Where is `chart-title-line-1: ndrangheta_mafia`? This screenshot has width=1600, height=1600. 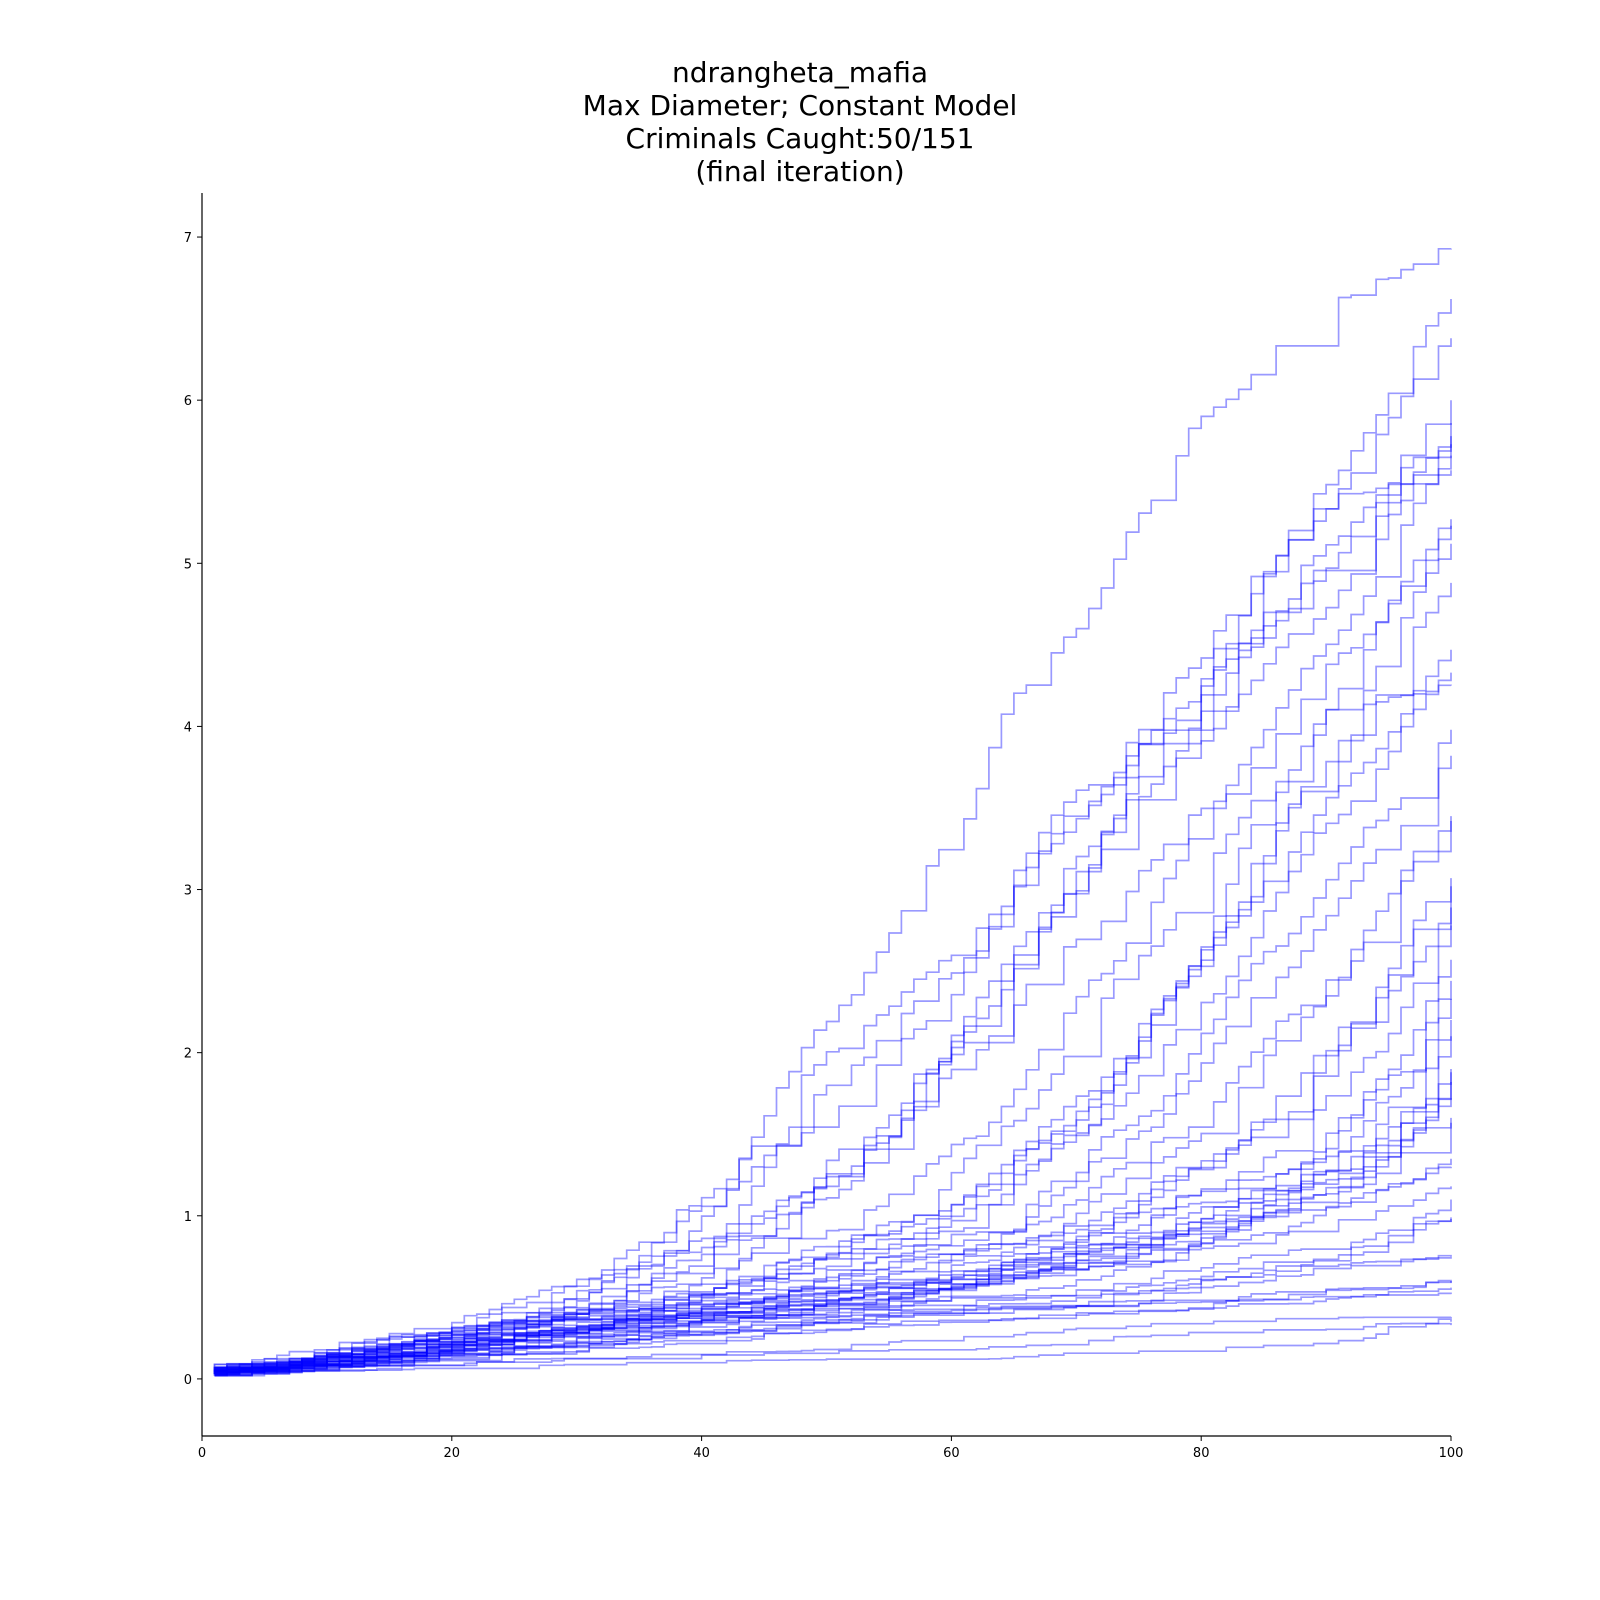 chart-title-line-1: ndrangheta_mafia is located at coordinates (800, 72).